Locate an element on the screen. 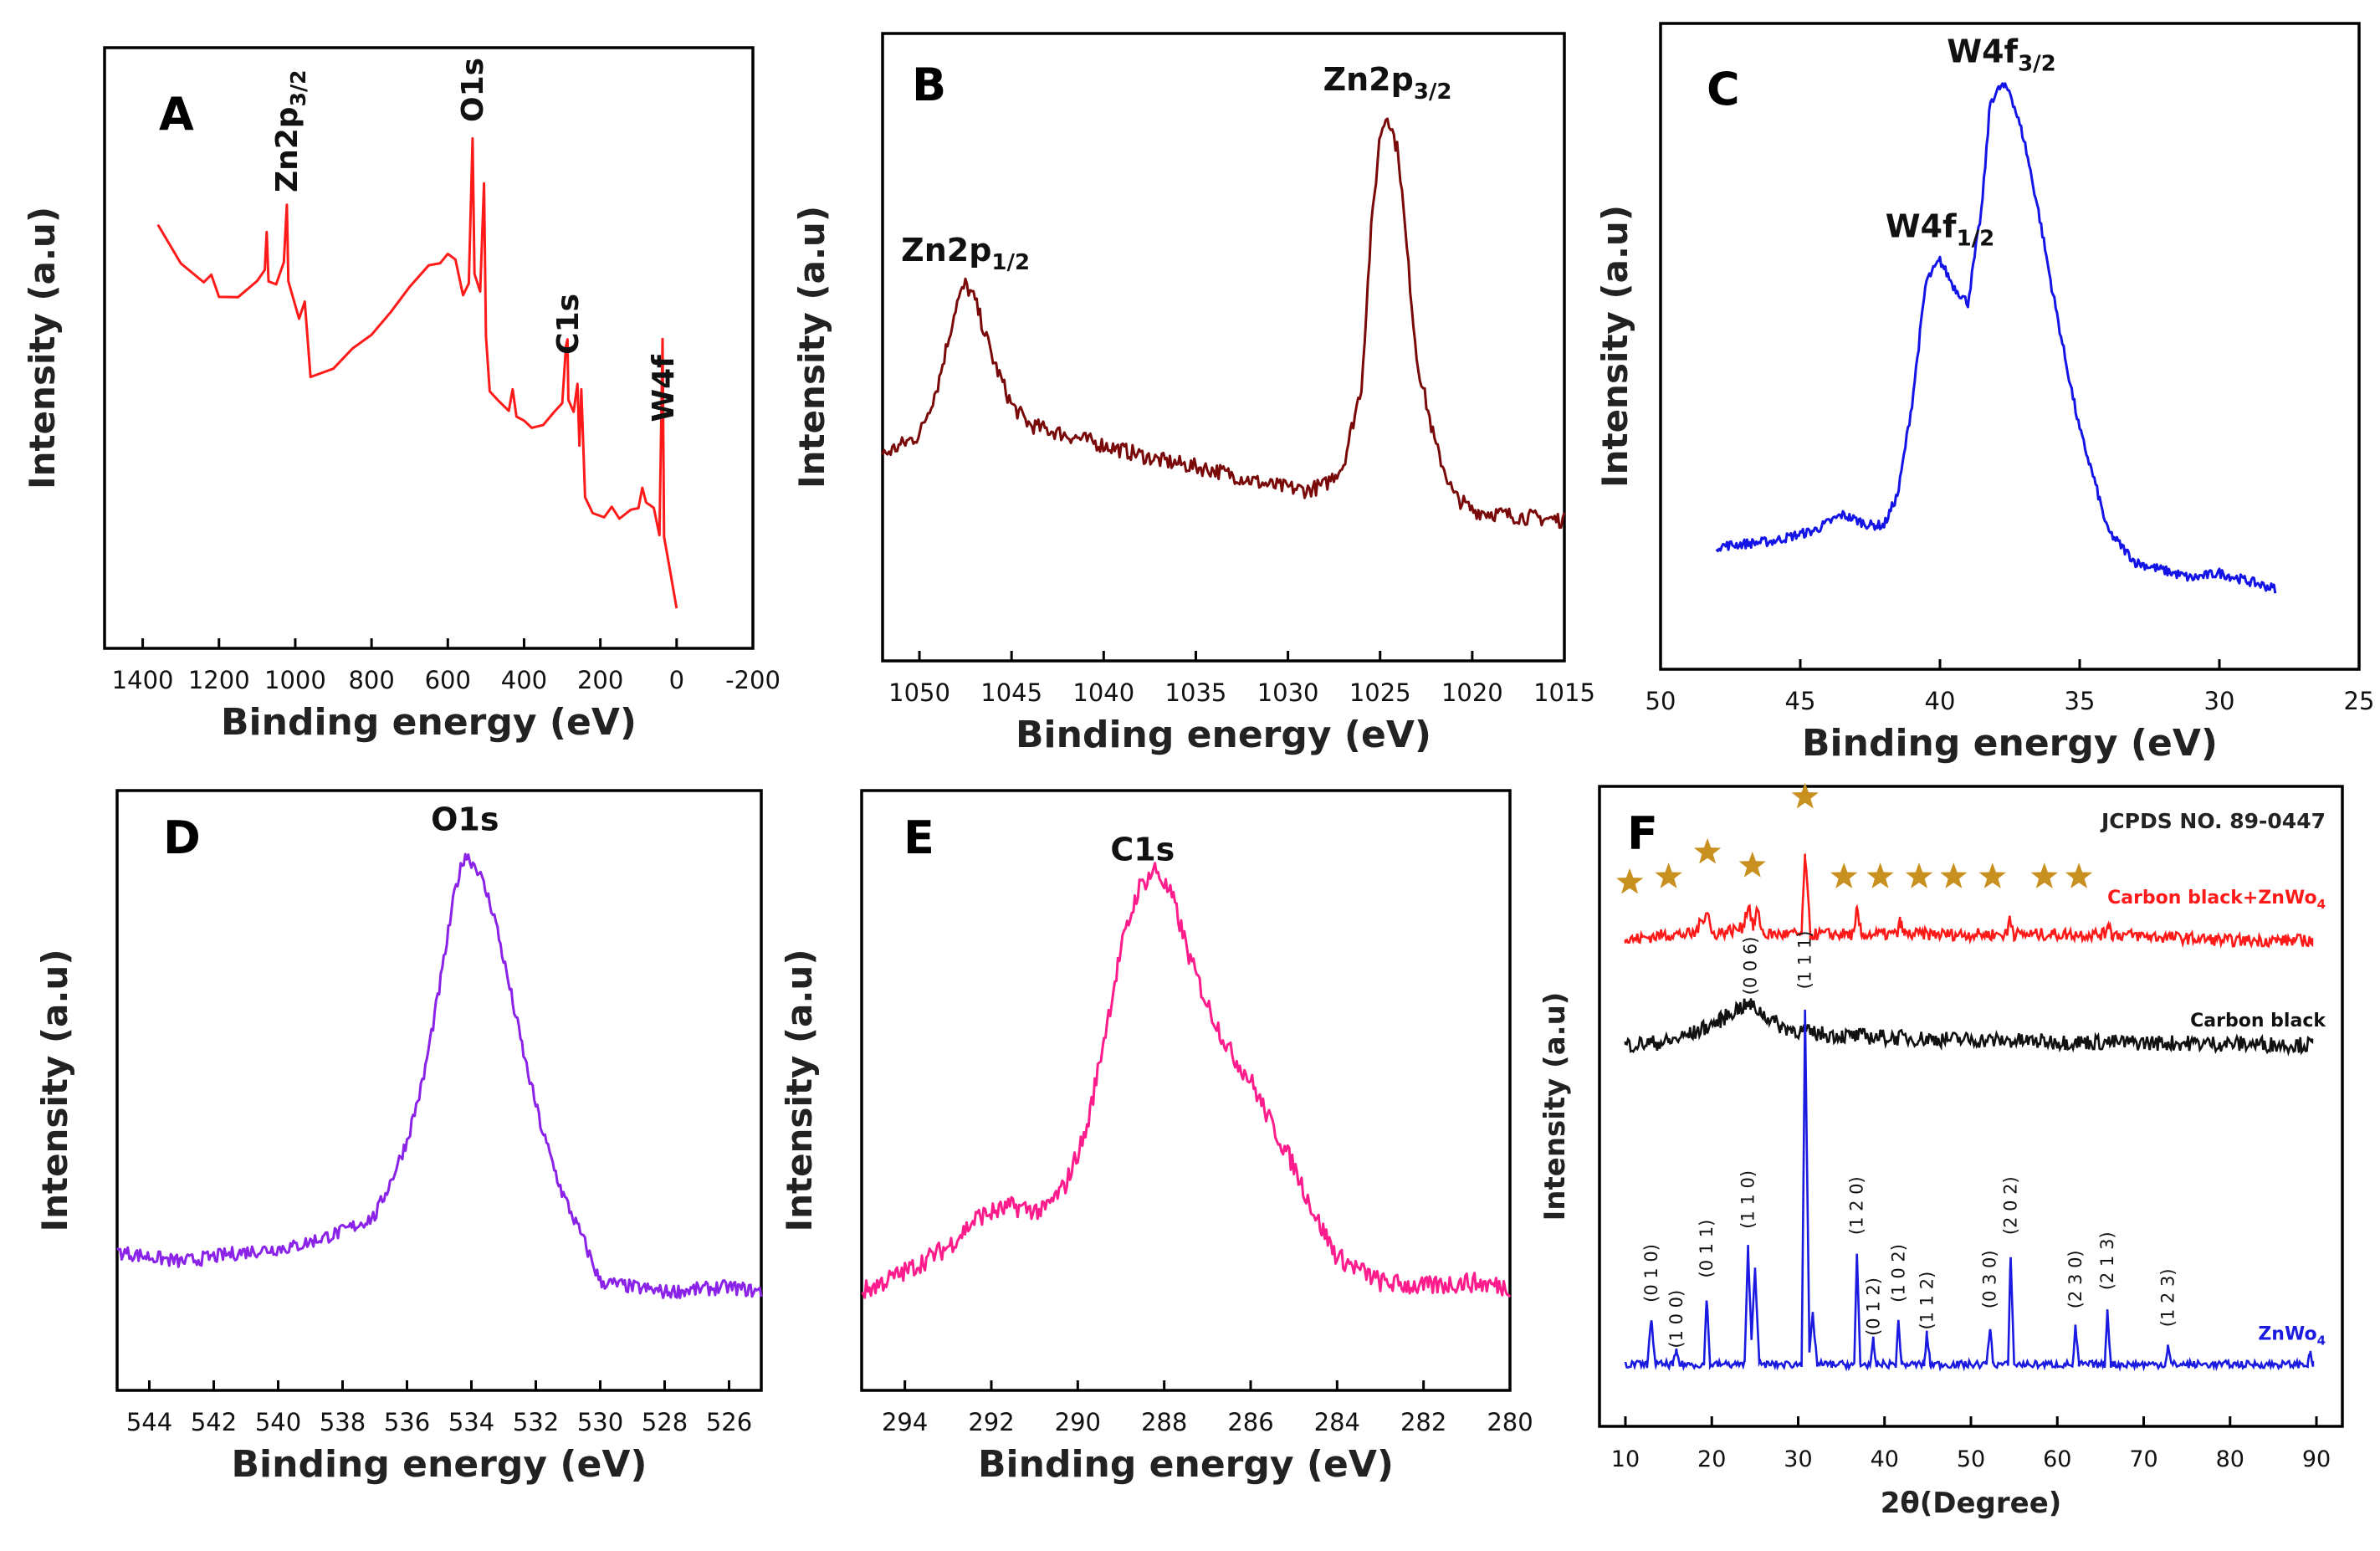  panel-c-frame is located at coordinates (2010, 346).